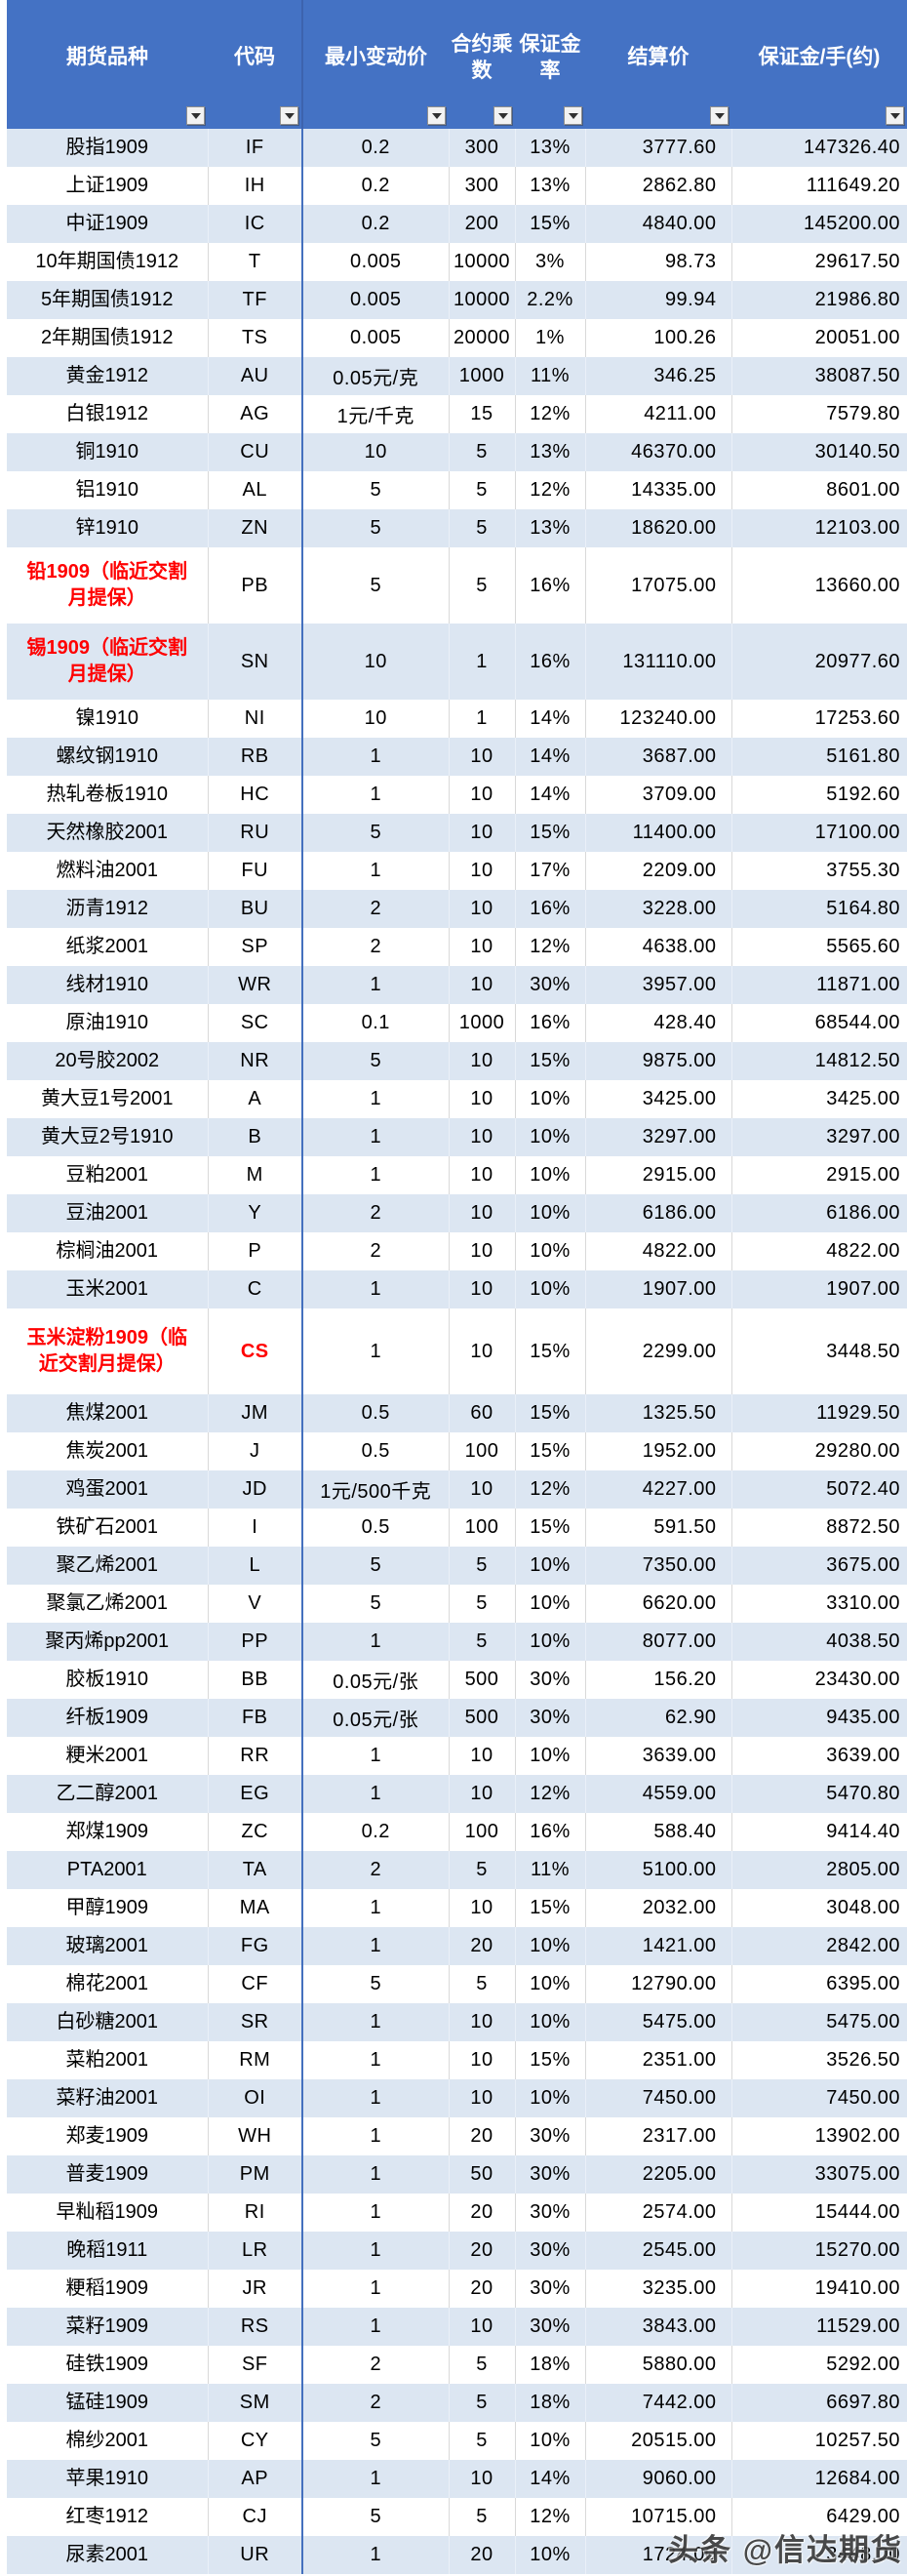 Image resolution: width=907 pixels, height=2576 pixels. I want to click on product-name-cell: 菜籽油2001, so click(108, 2098).